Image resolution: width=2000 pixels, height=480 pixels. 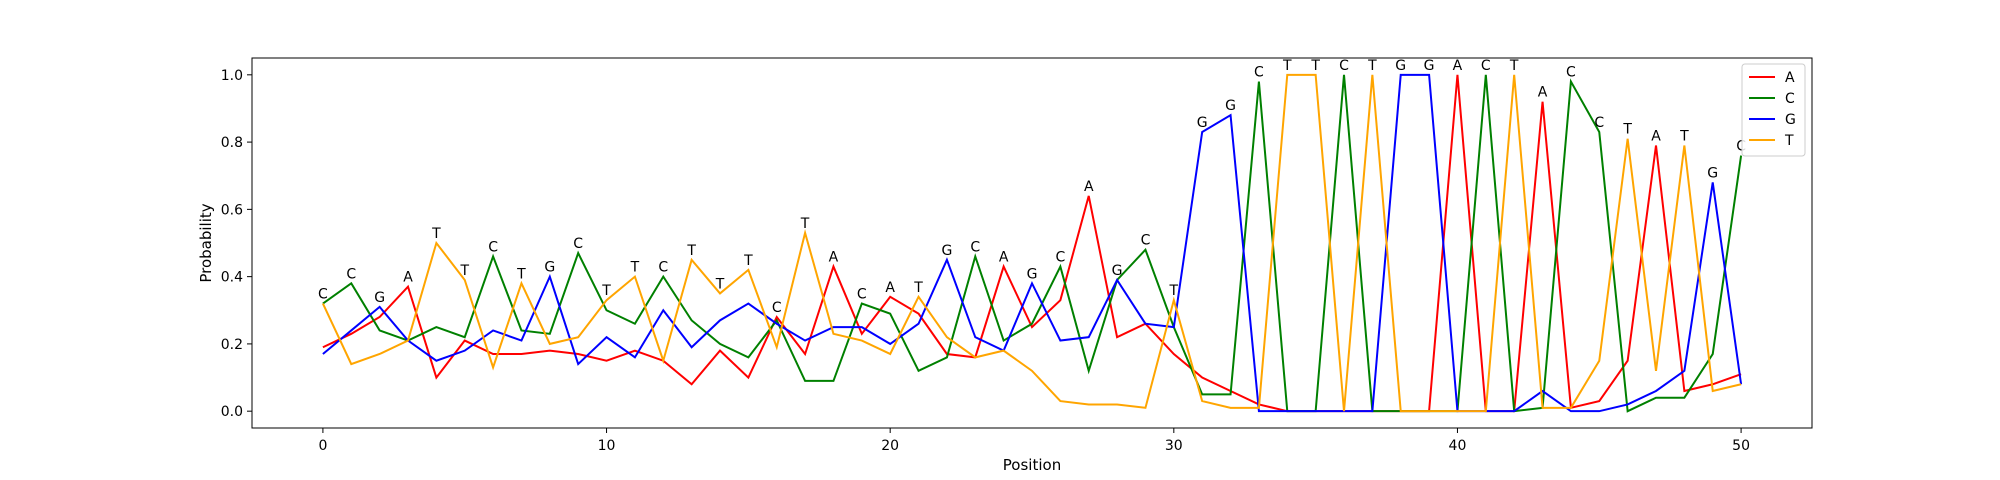 What do you see at coordinates (1790, 120) in the screenshot?
I see `legend-label-g: G` at bounding box center [1790, 120].